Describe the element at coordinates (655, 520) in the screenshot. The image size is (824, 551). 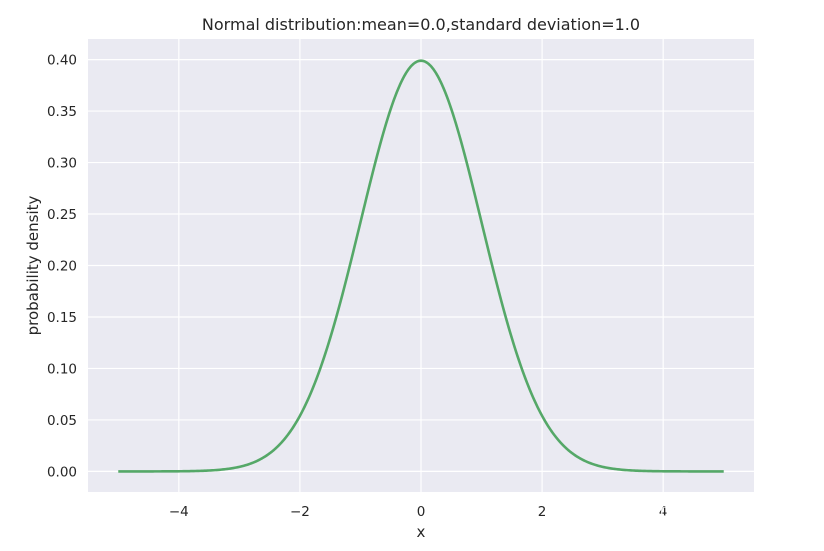
I see `watermark-line-2: 知乎 @python风控建模` at that location.